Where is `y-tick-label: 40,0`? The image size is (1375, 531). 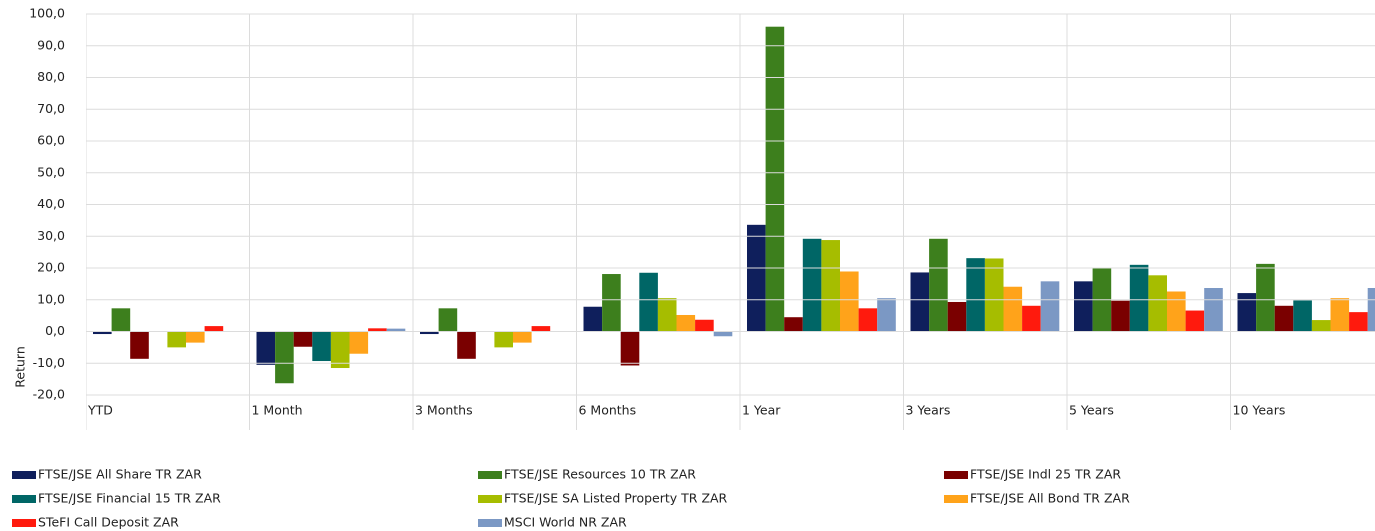
y-tick-label: 40,0 is located at coordinates (51, 203).